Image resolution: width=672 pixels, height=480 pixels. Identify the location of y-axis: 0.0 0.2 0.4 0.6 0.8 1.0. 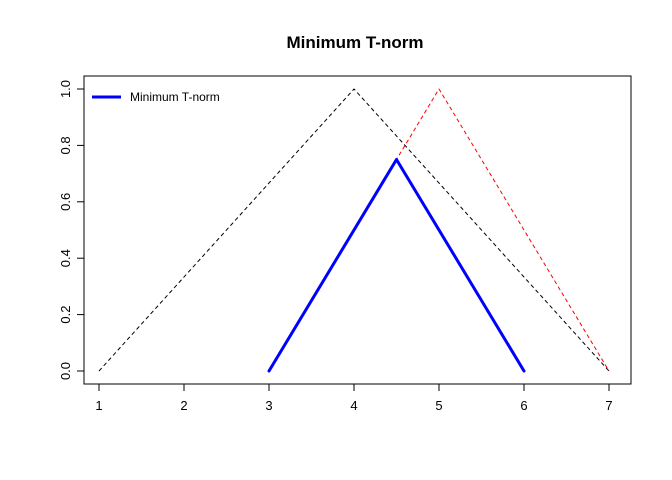
(71, 230).